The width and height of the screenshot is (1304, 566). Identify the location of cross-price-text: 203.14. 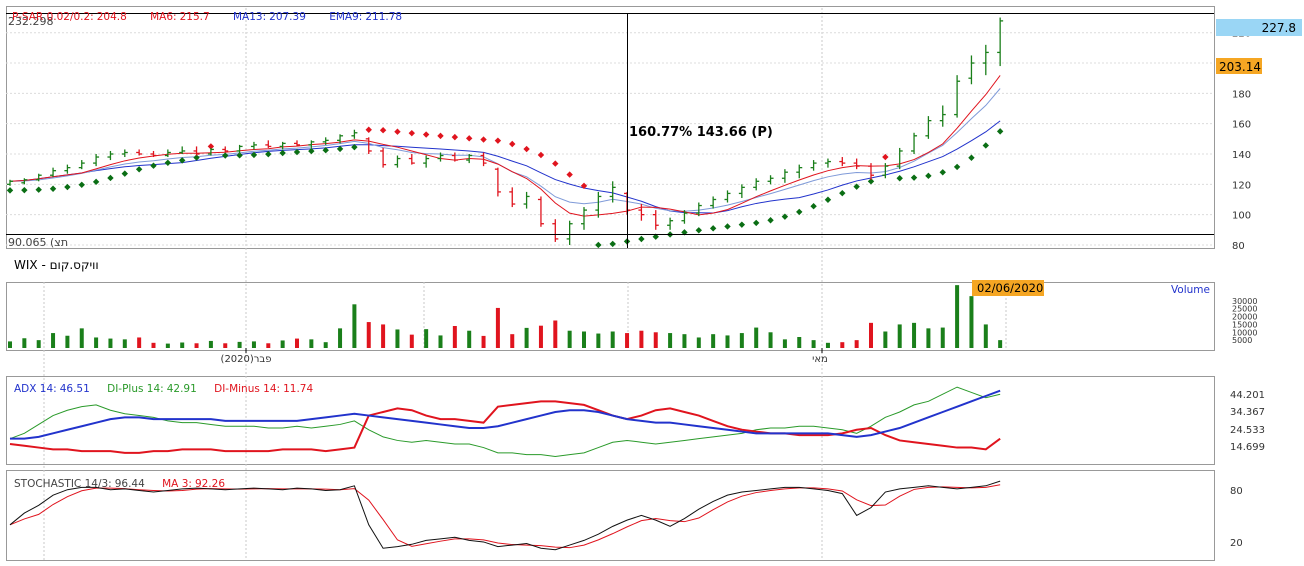
(1240, 67).